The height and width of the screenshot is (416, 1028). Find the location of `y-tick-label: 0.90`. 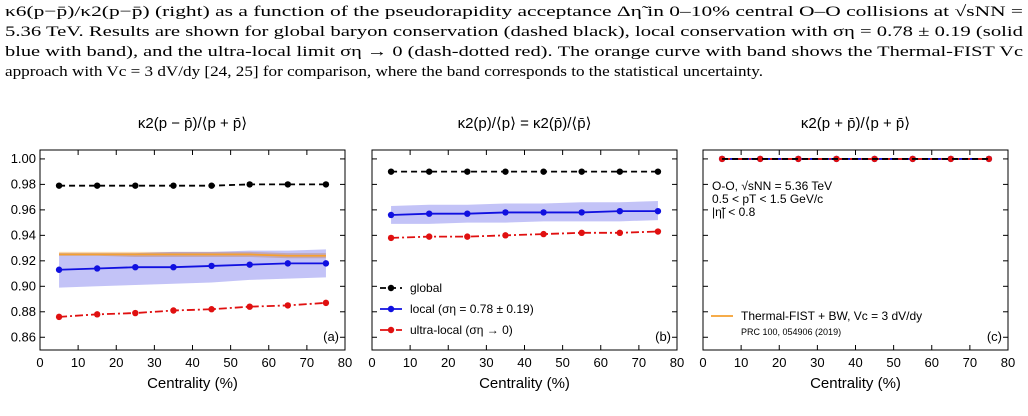

y-tick-label: 0.90 is located at coordinates (23, 285).